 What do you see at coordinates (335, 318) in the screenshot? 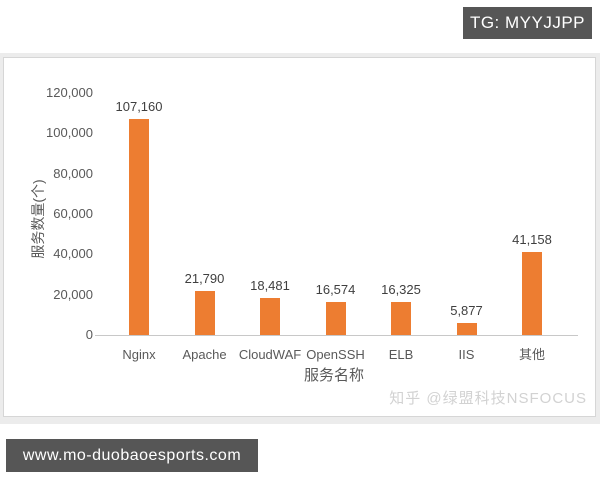
I see `bar-OpenSSH` at bounding box center [335, 318].